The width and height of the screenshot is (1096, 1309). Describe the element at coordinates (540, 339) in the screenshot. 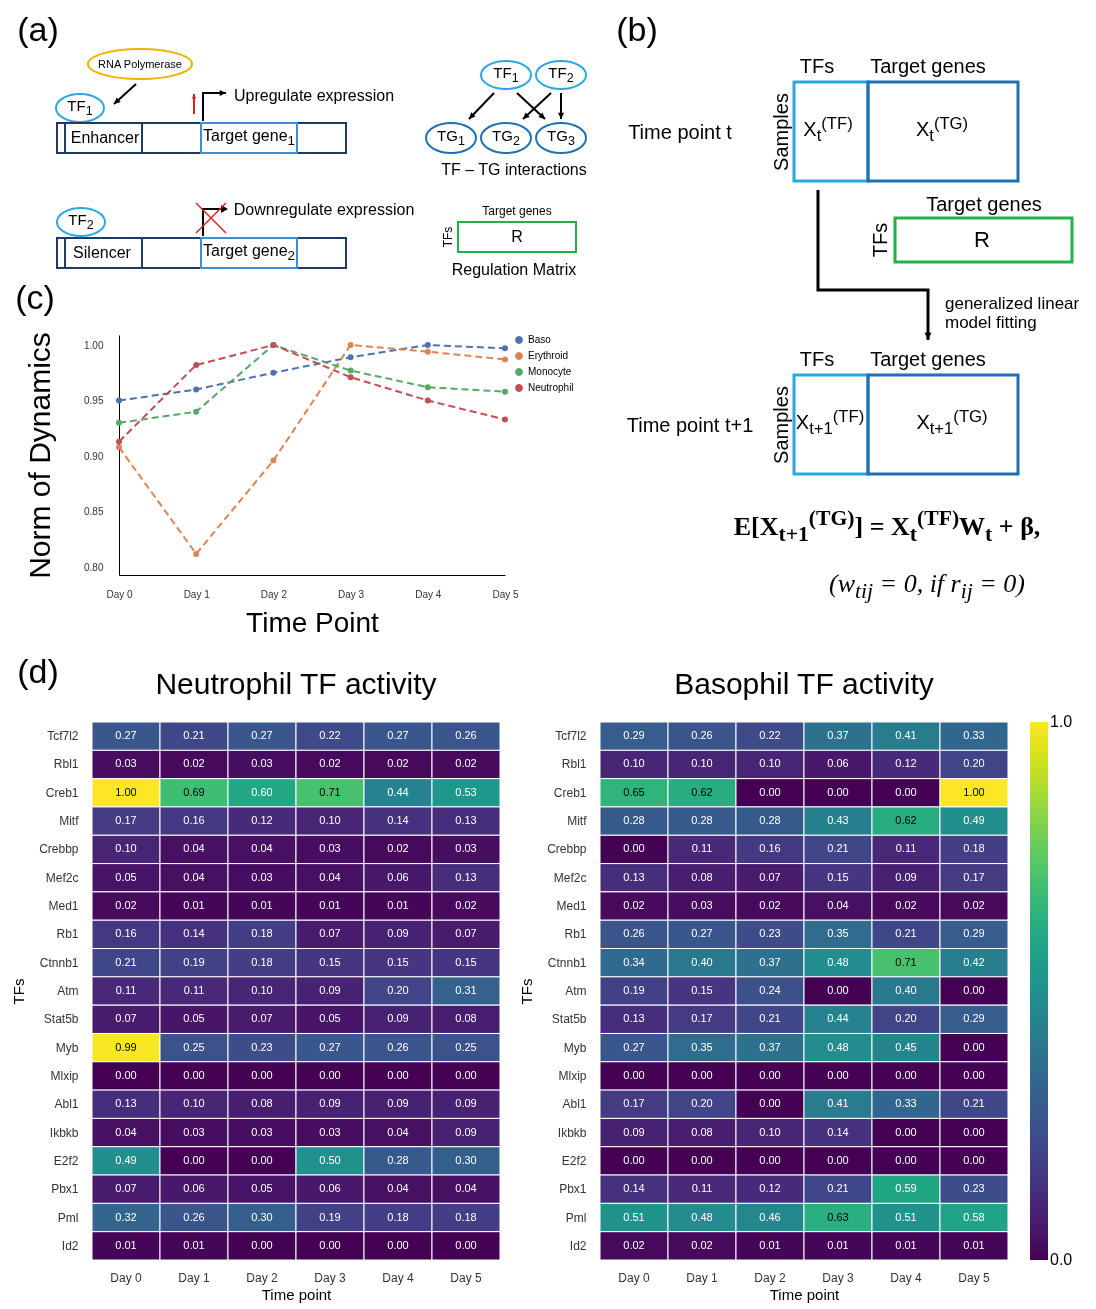

I see `legend-label: Baso` at that location.